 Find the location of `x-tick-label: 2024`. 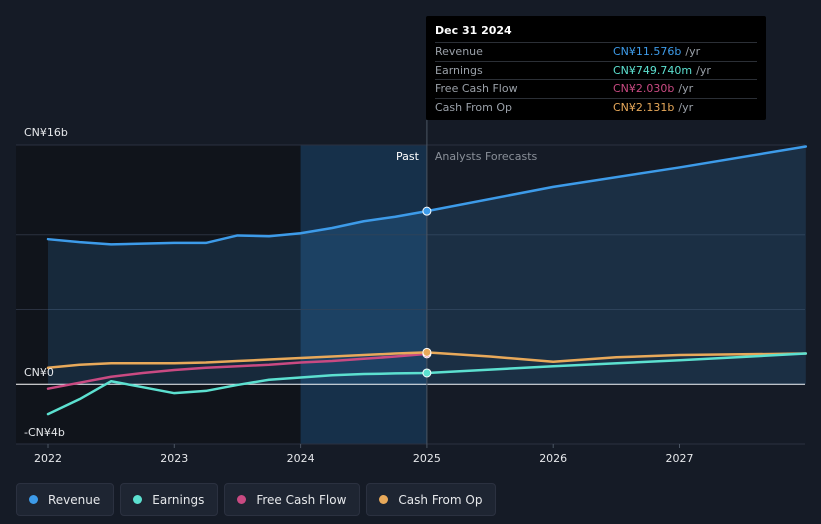

x-tick-label: 2024 is located at coordinates (301, 458).